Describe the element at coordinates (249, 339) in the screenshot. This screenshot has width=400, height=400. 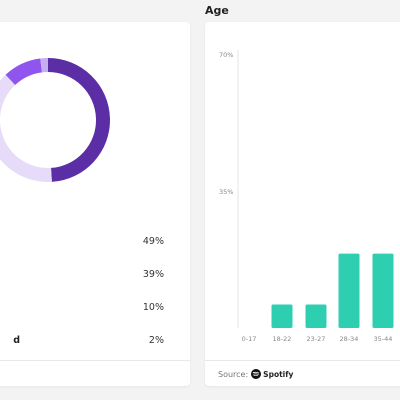
I see `x-tick-label: 0-17` at that location.